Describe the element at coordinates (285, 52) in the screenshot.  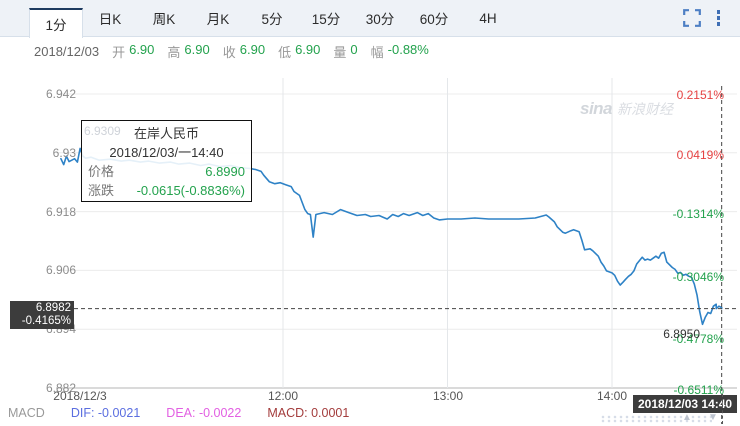
I see `info-field-label: 低` at that location.